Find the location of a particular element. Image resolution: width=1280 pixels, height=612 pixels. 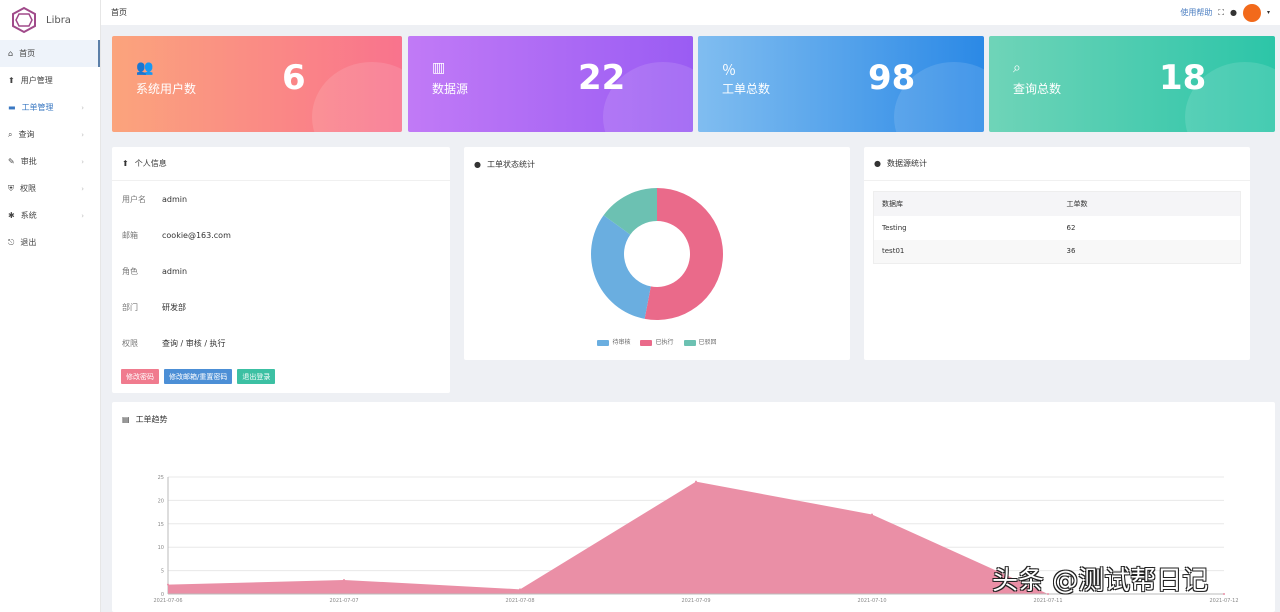

x-tick-label: 2021-07-12 is located at coordinates (1223, 601).